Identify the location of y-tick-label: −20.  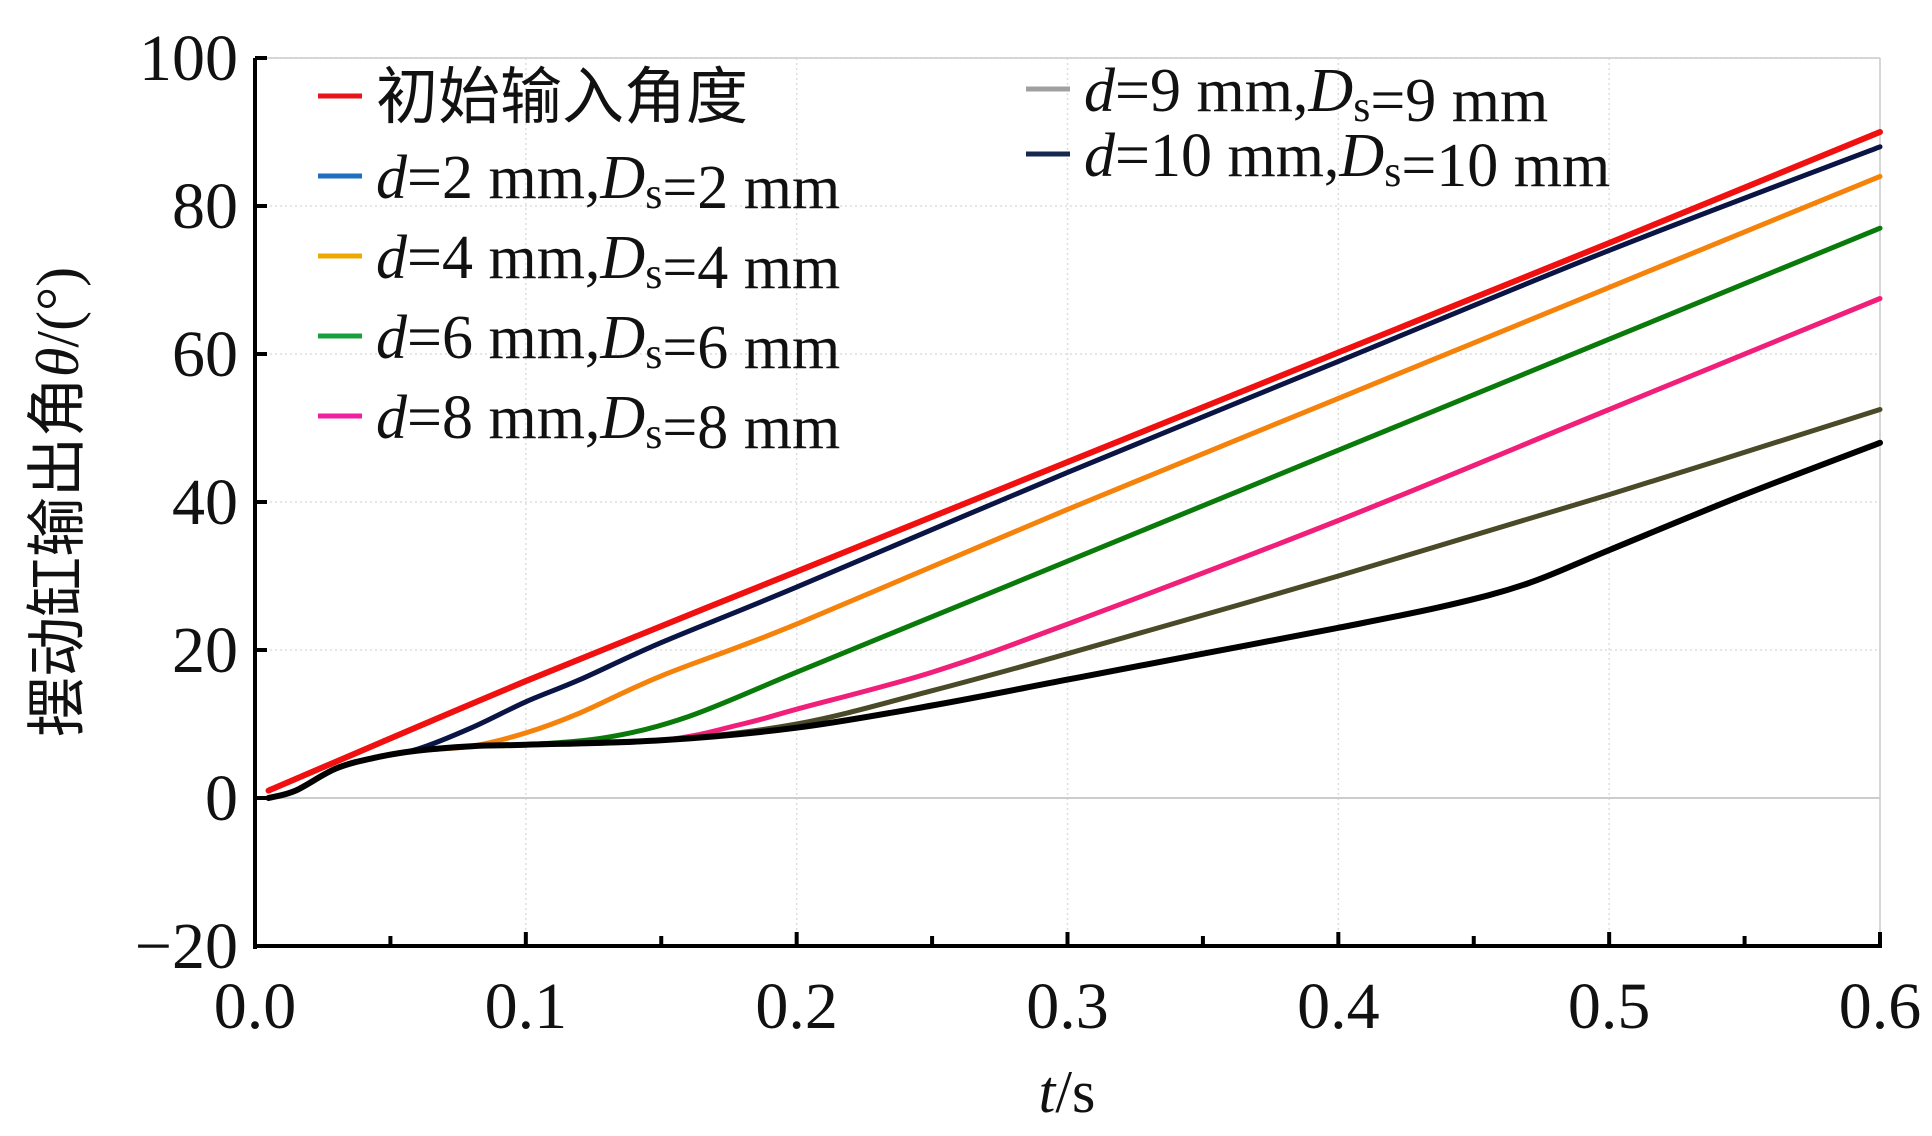
(186, 946).